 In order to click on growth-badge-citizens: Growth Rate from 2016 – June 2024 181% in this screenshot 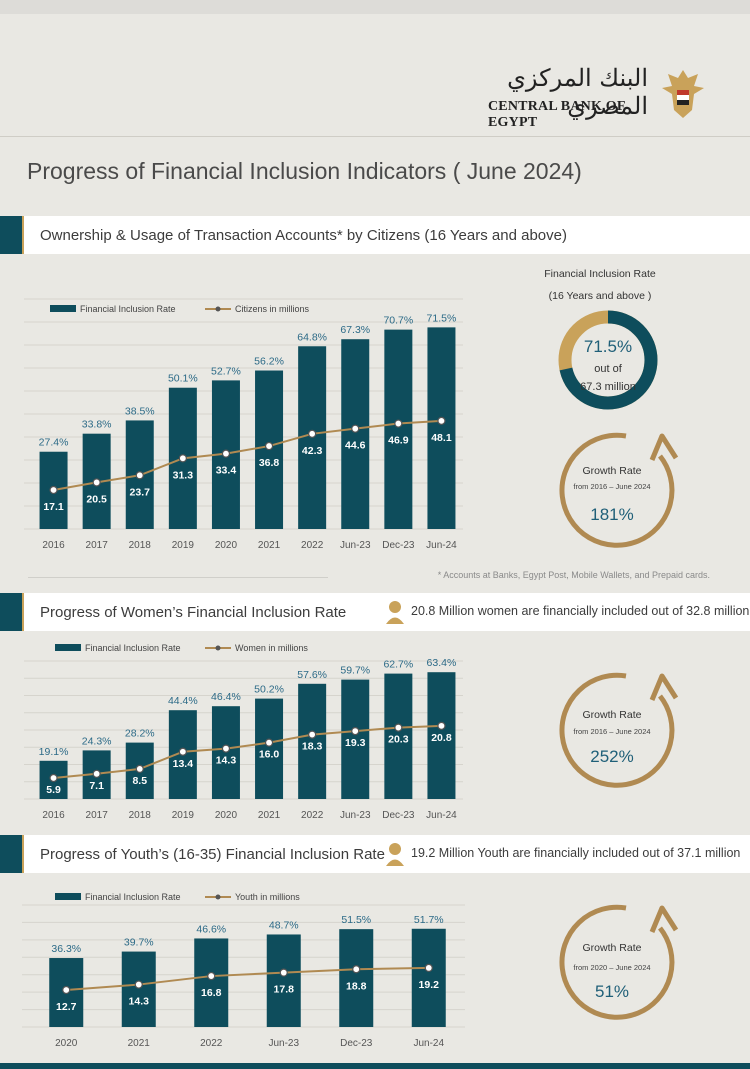, I will do `click(619, 490)`.